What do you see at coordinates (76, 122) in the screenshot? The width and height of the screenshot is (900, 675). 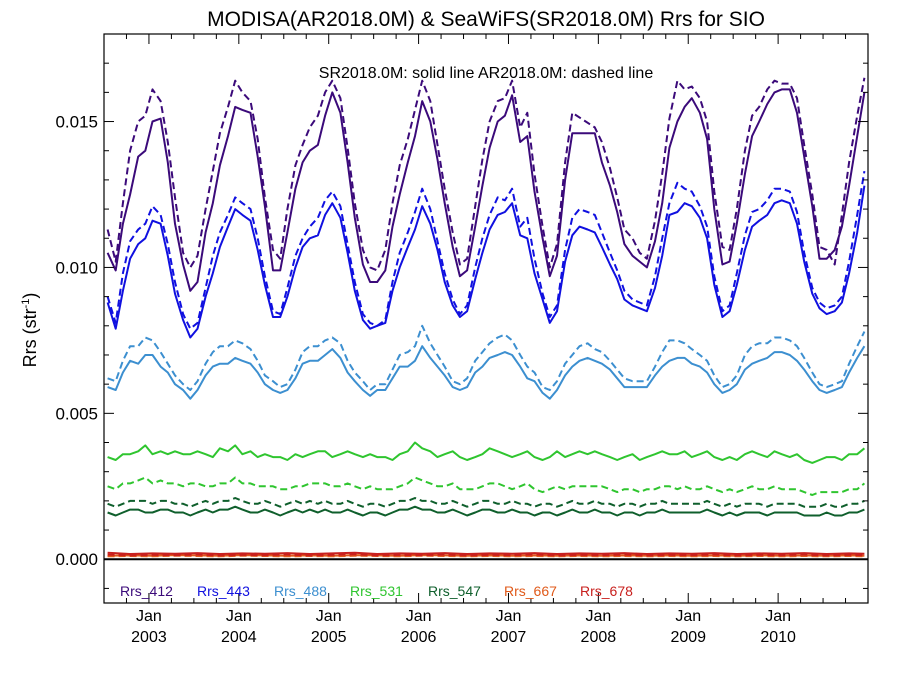 I see `y-tick-label: 0.015` at bounding box center [76, 122].